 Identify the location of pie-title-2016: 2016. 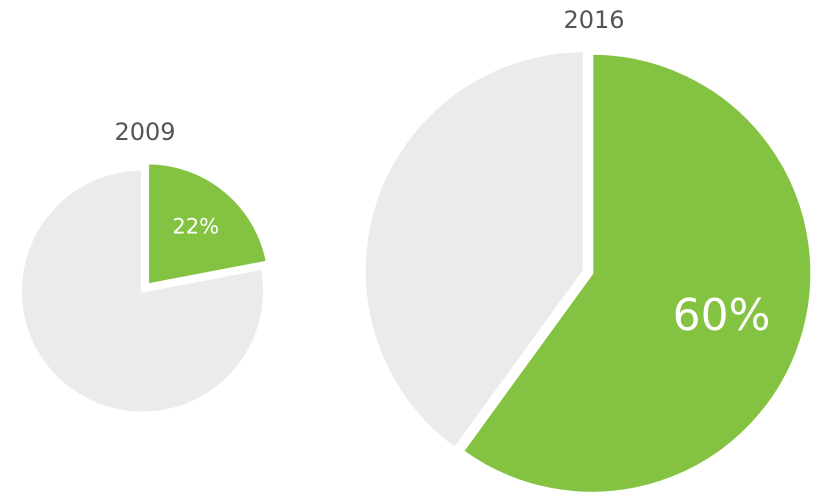
(593, 20).